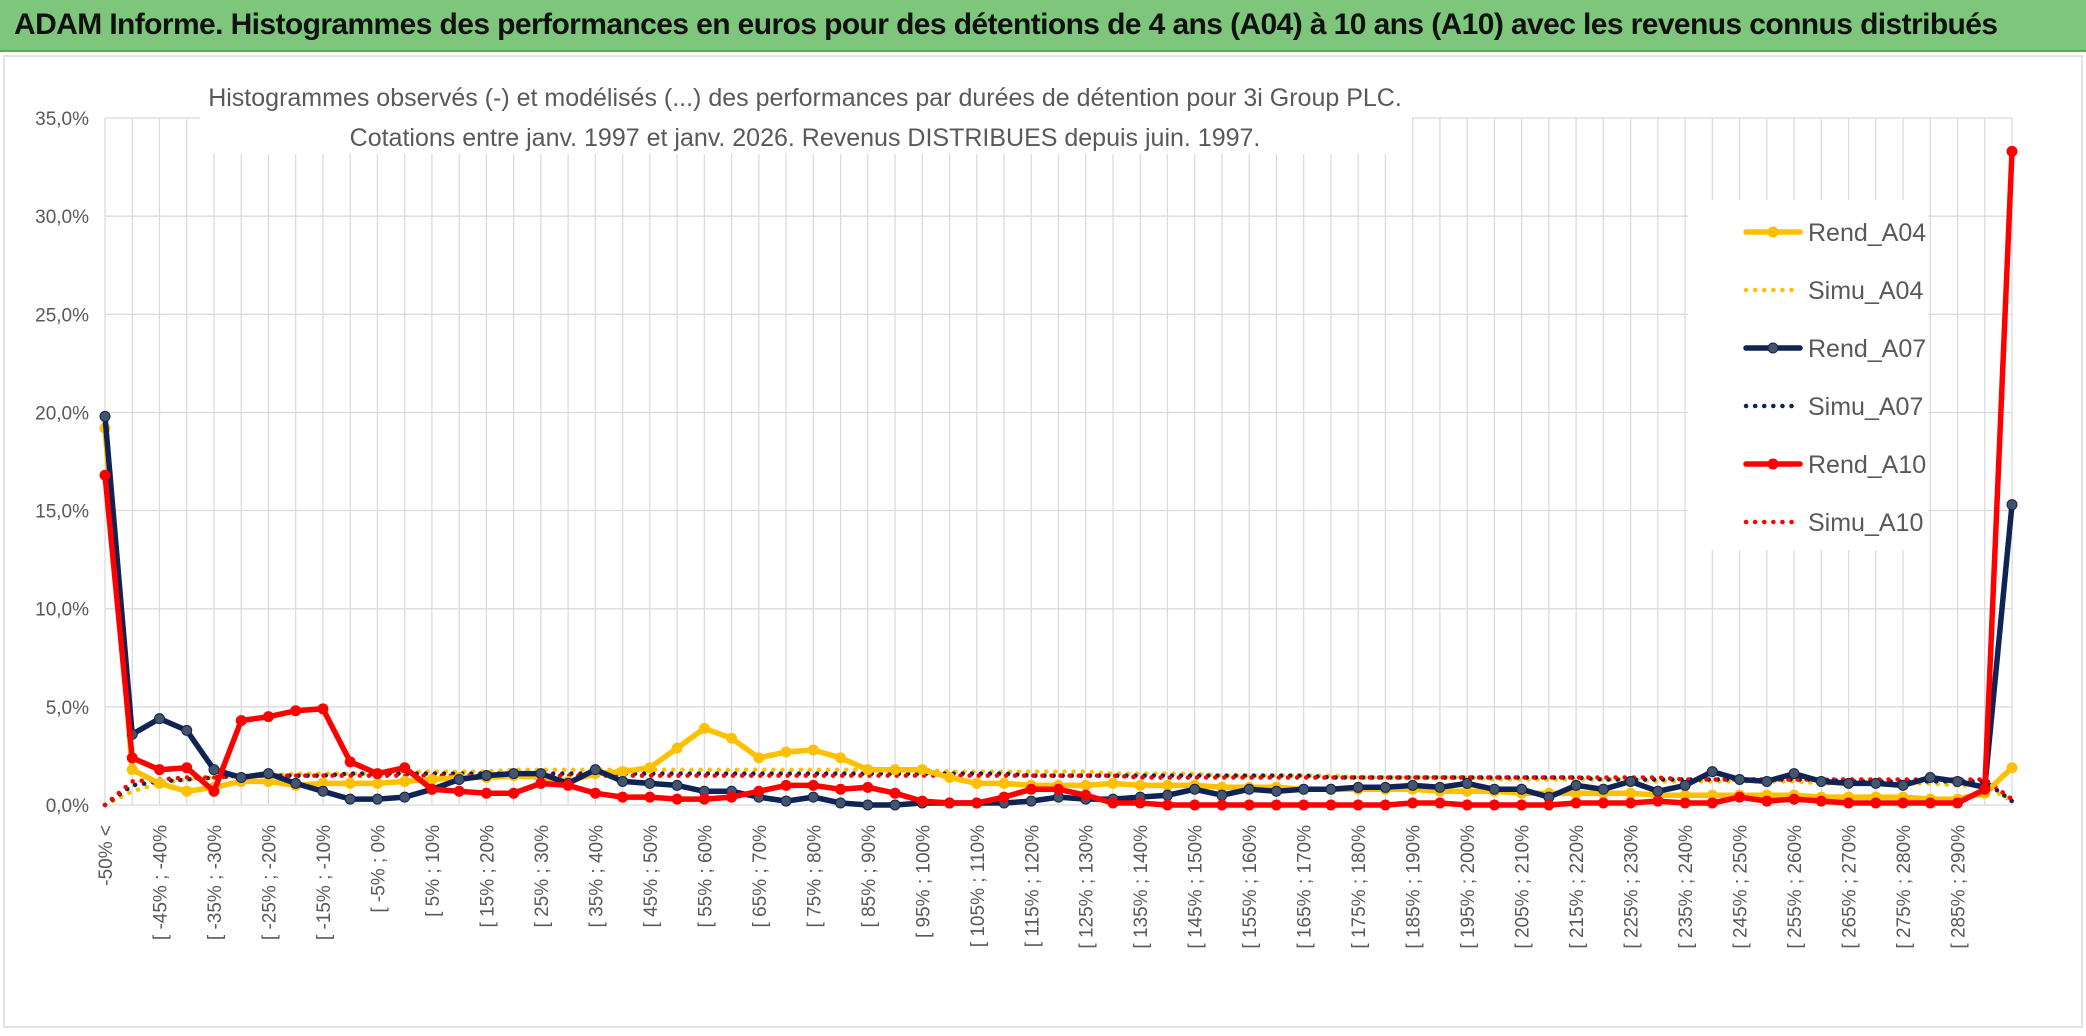  I want to click on x-tick-label: [ 135% ; 140%, so click(1141, 887).